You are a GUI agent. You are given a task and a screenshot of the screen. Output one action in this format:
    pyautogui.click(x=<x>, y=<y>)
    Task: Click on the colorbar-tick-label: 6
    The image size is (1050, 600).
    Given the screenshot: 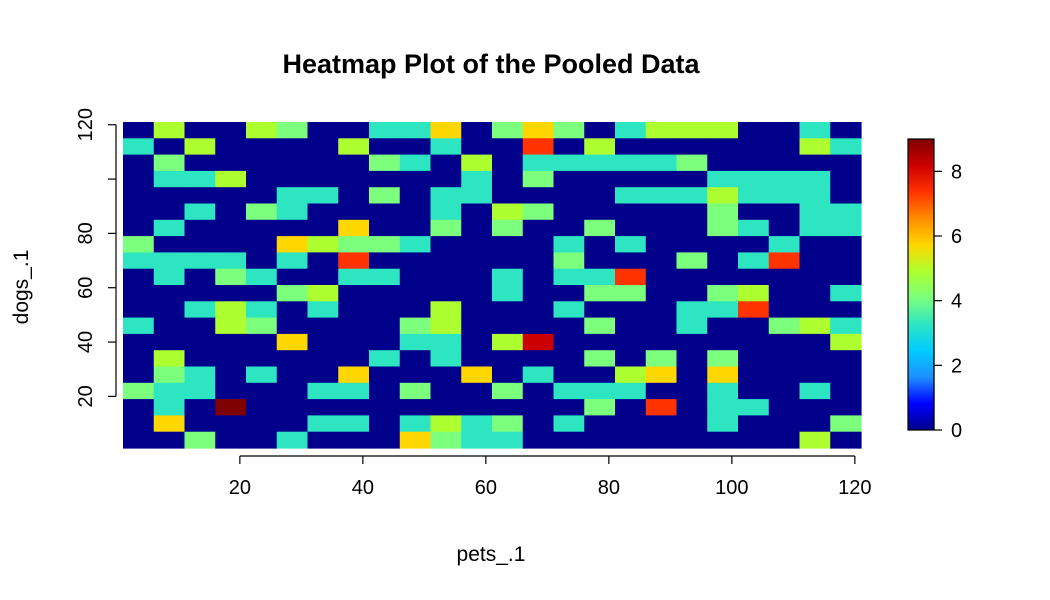 What is the action you would take?
    pyautogui.click(x=956, y=237)
    